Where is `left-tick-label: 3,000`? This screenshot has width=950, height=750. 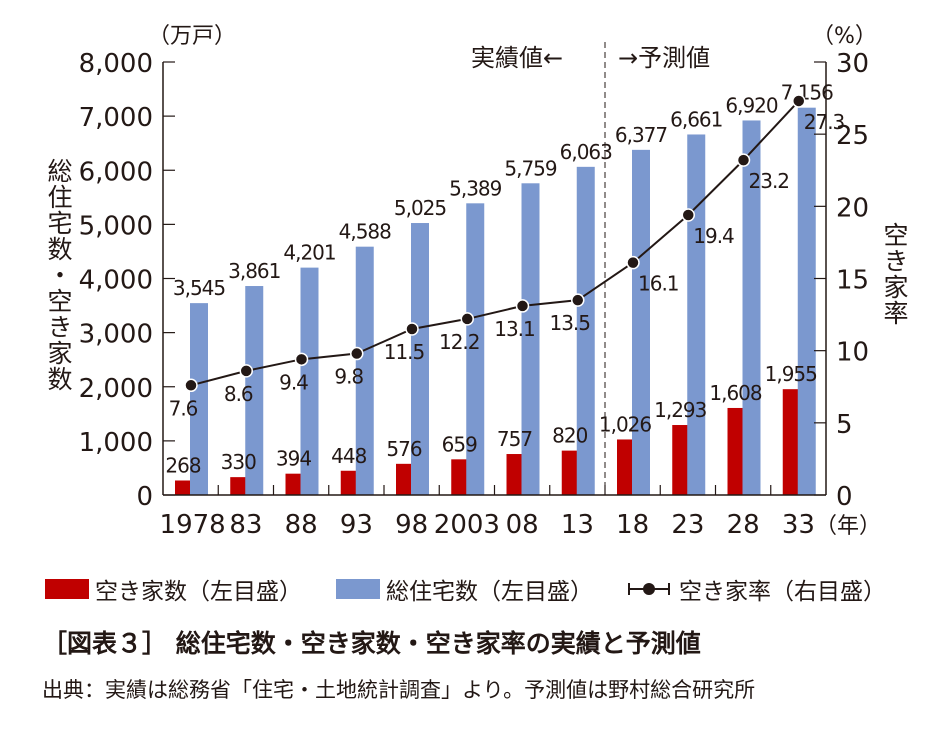
left-tick-label: 3,000 is located at coordinates (116, 335).